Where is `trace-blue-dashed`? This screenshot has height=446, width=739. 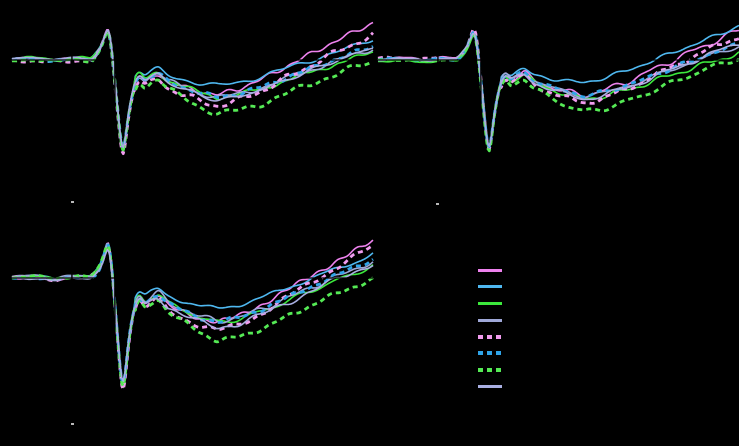
trace-blue-dashed is located at coordinates (192, 90).